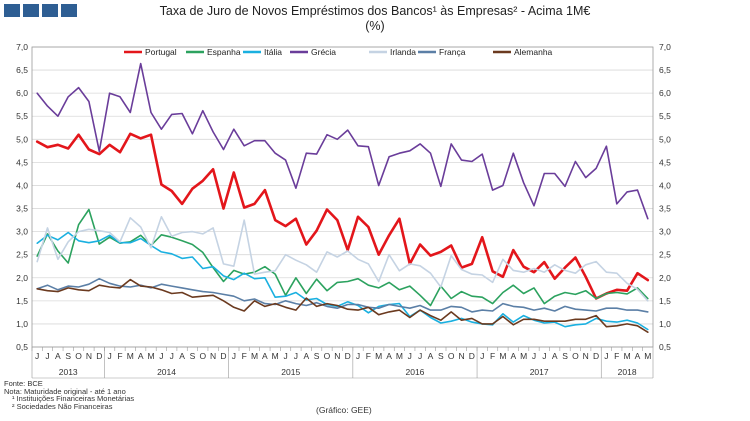 This screenshot has width=750, height=421. I want to click on year-label: 2013, so click(68, 372).